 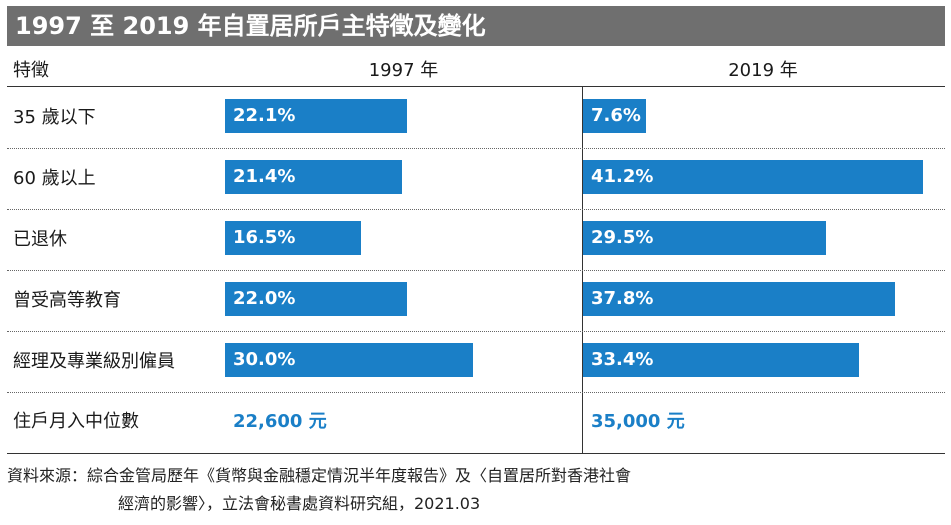 What do you see at coordinates (475, 239) in the screenshot?
I see `chart-row: 已退休 16.5% 29.5%` at bounding box center [475, 239].